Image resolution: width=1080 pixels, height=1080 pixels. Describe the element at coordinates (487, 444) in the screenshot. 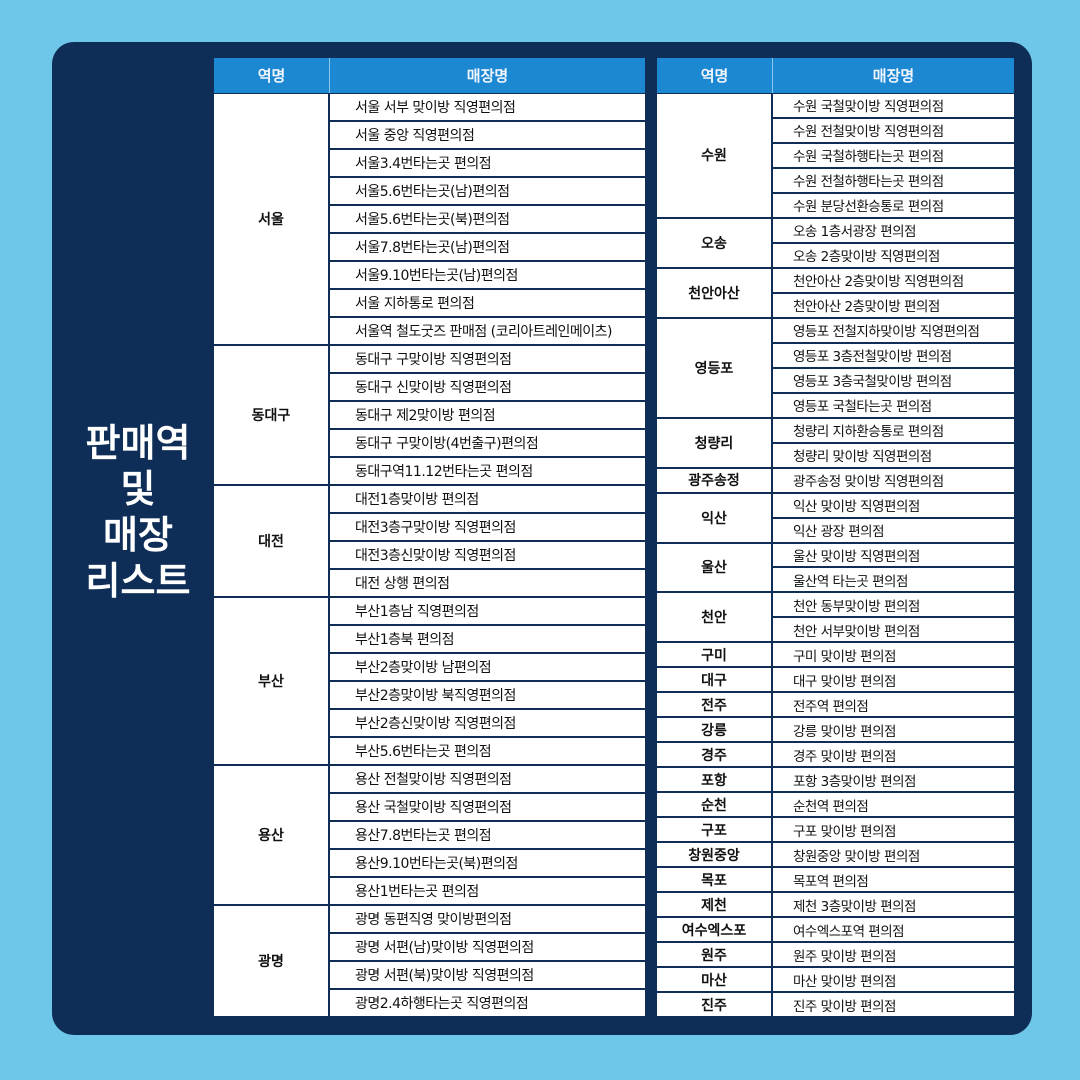

I see `store-cell: 동대구 구맞이방(4번출구)편의점` at that location.